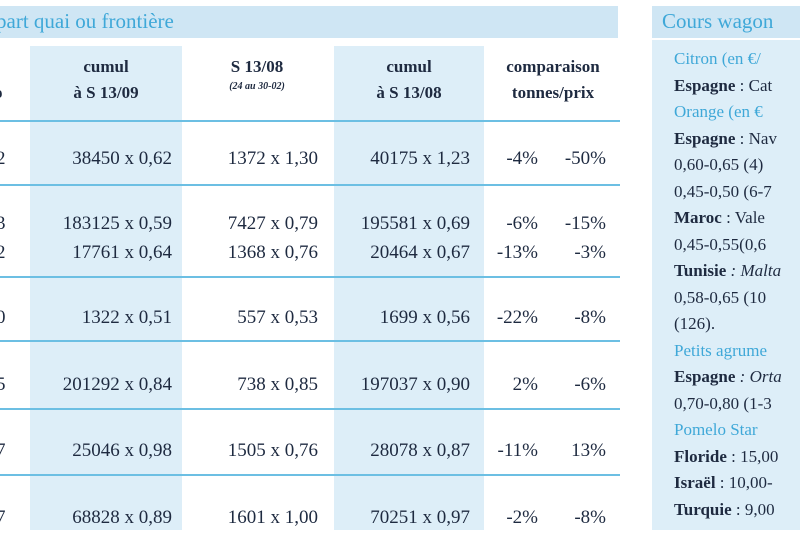 The height and width of the screenshot is (550, 800). What do you see at coordinates (420, 450) in the screenshot?
I see `cumul-1308-value: 28078 x 0,87` at bounding box center [420, 450].